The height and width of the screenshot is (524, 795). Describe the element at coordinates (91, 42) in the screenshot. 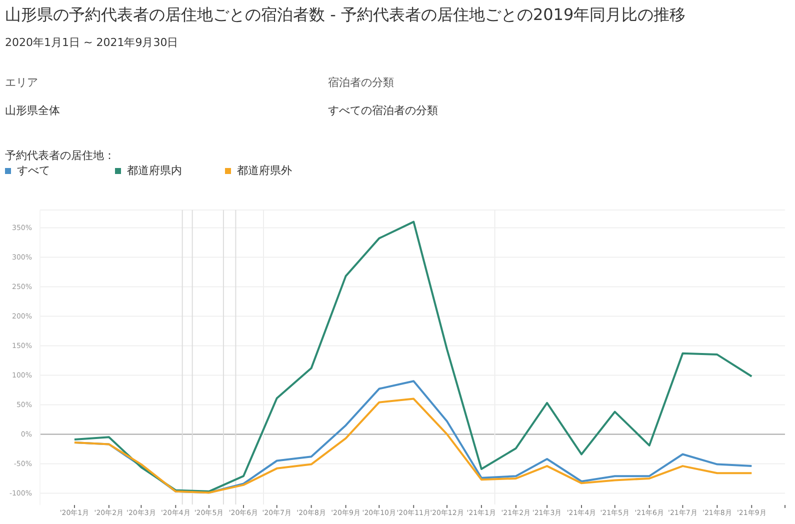

I see `chart-subtitle: 2020年1月1日 ~ 2021年9月30日` at that location.